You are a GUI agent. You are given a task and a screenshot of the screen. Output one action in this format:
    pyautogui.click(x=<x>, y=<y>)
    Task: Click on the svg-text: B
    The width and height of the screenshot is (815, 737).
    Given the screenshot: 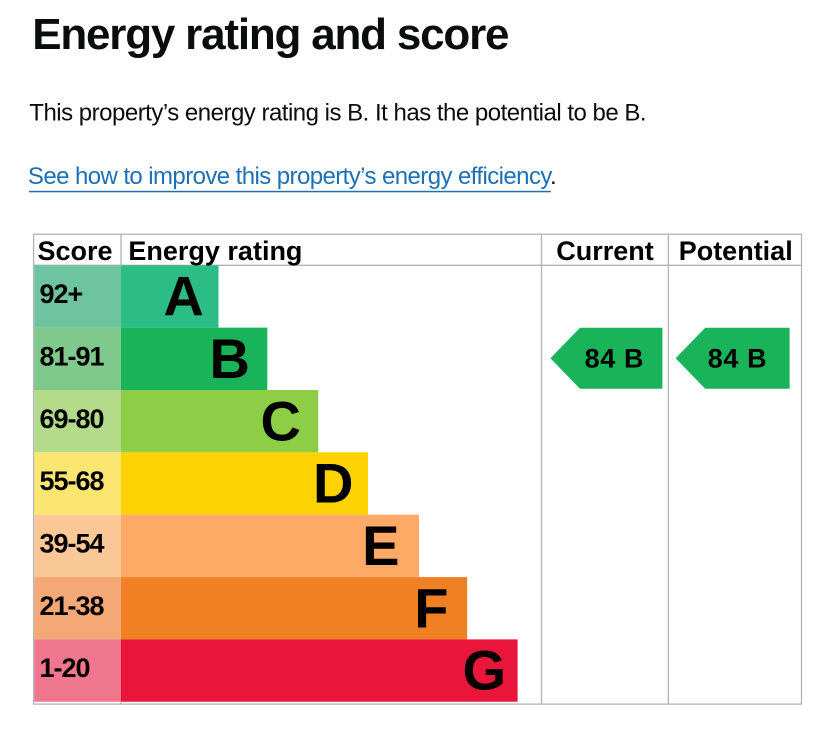 What is the action you would take?
    pyautogui.click(x=230, y=358)
    